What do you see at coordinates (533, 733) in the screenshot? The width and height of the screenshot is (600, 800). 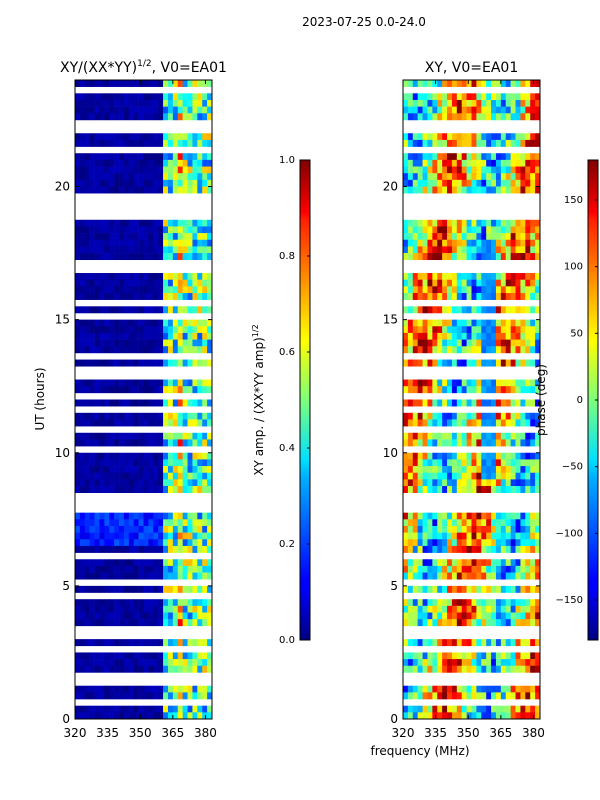 I see `x-tick-label: 380` at bounding box center [533, 733].